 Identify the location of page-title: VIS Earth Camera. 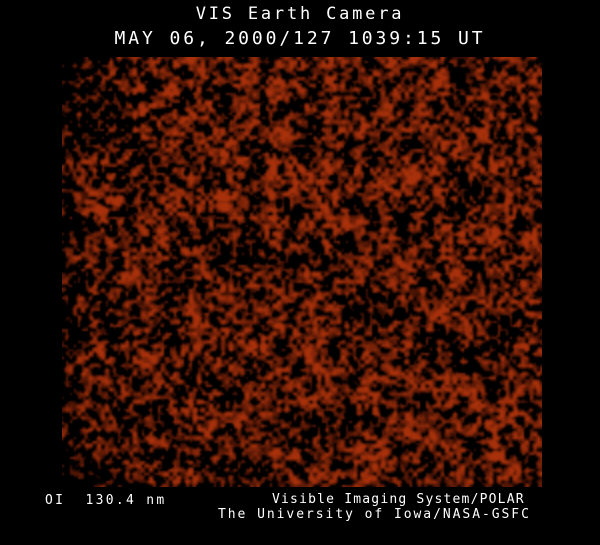
(300, 14).